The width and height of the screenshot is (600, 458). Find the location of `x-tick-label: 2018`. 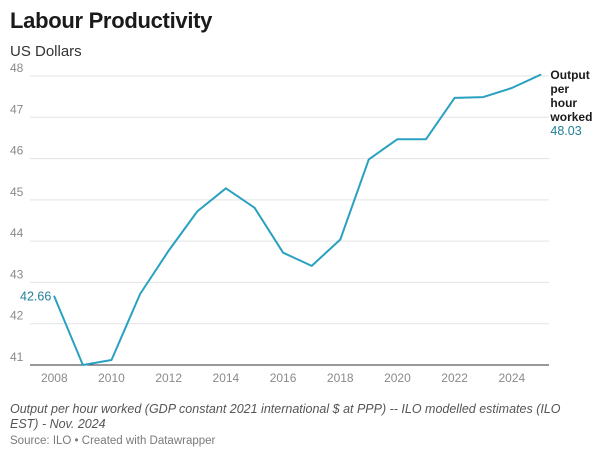

x-tick-label: 2018 is located at coordinates (340, 378).